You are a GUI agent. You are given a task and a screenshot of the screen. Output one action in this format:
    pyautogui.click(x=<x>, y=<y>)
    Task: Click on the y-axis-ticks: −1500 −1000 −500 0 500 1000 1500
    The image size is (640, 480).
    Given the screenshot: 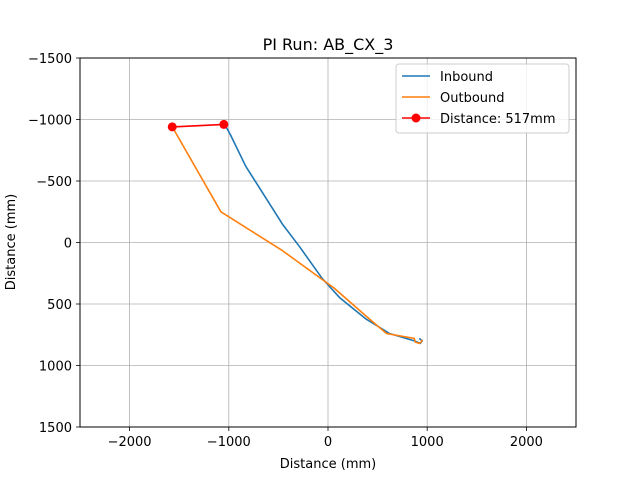 What is the action you would take?
    pyautogui.click(x=54, y=244)
    